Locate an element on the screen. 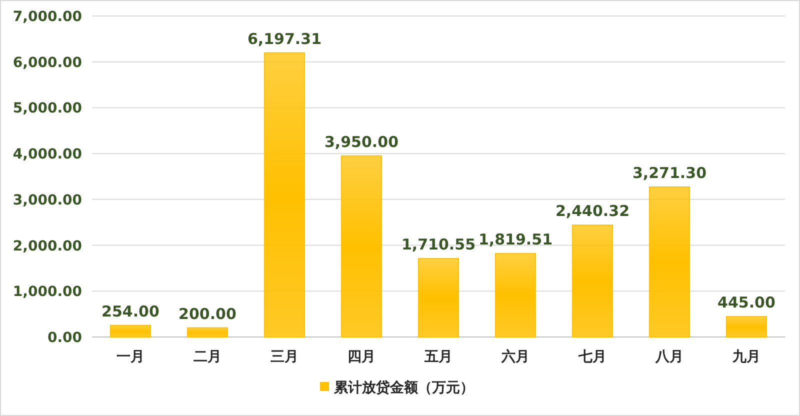 The height and width of the screenshot is (416, 800). data-label: 6,197.31 is located at coordinates (284, 39).